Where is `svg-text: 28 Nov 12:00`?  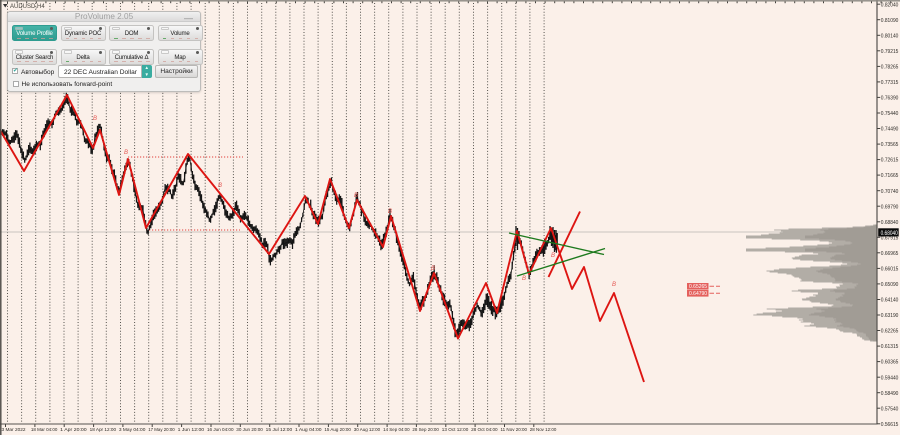
svg-text: 28 Nov 12:00 is located at coordinates (543, 429).